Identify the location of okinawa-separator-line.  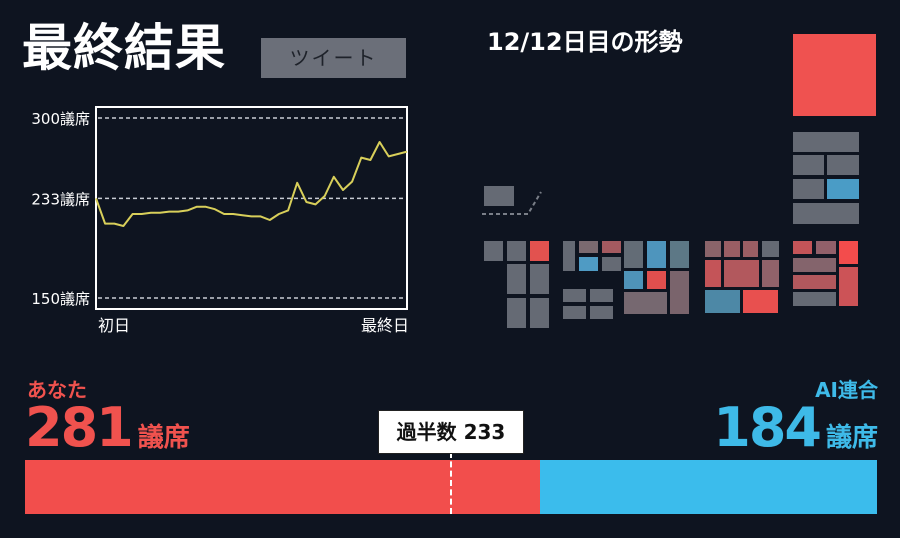
(512, 203).